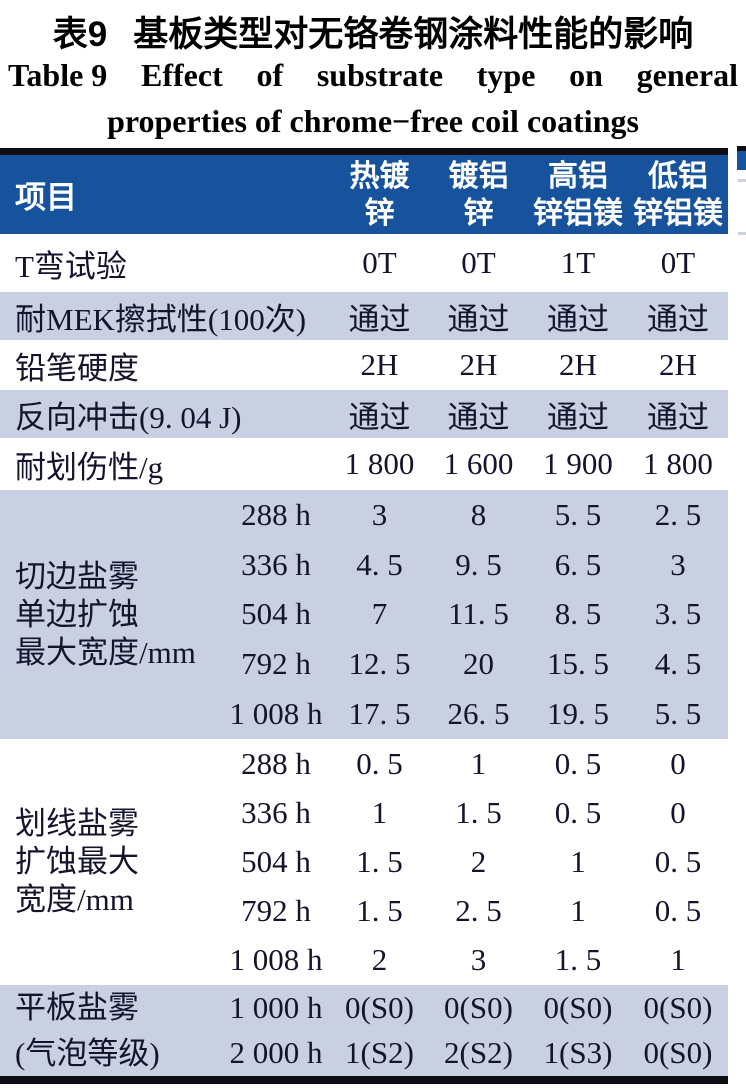 This screenshot has width=746, height=1088. Describe the element at coordinates (678, 195) in the screenshot. I see `header-cell-low-al-znalmg: 低铝 锌铝镁` at that location.